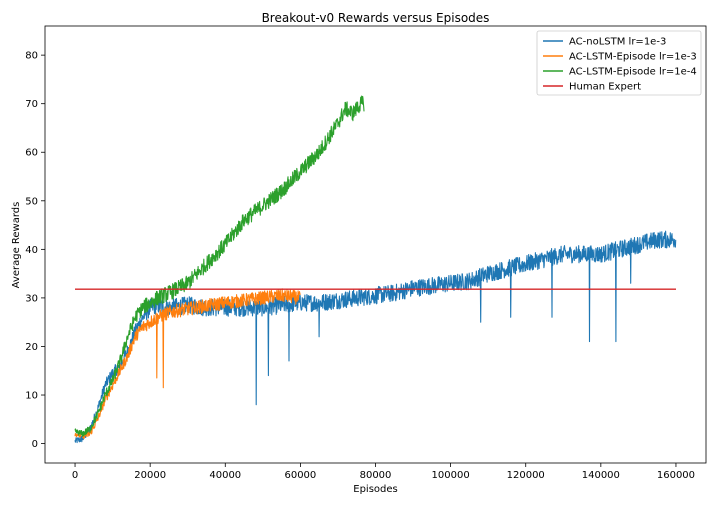 This screenshot has width=720, height=508. I want to click on y-tick-label: 60, so click(31, 153).